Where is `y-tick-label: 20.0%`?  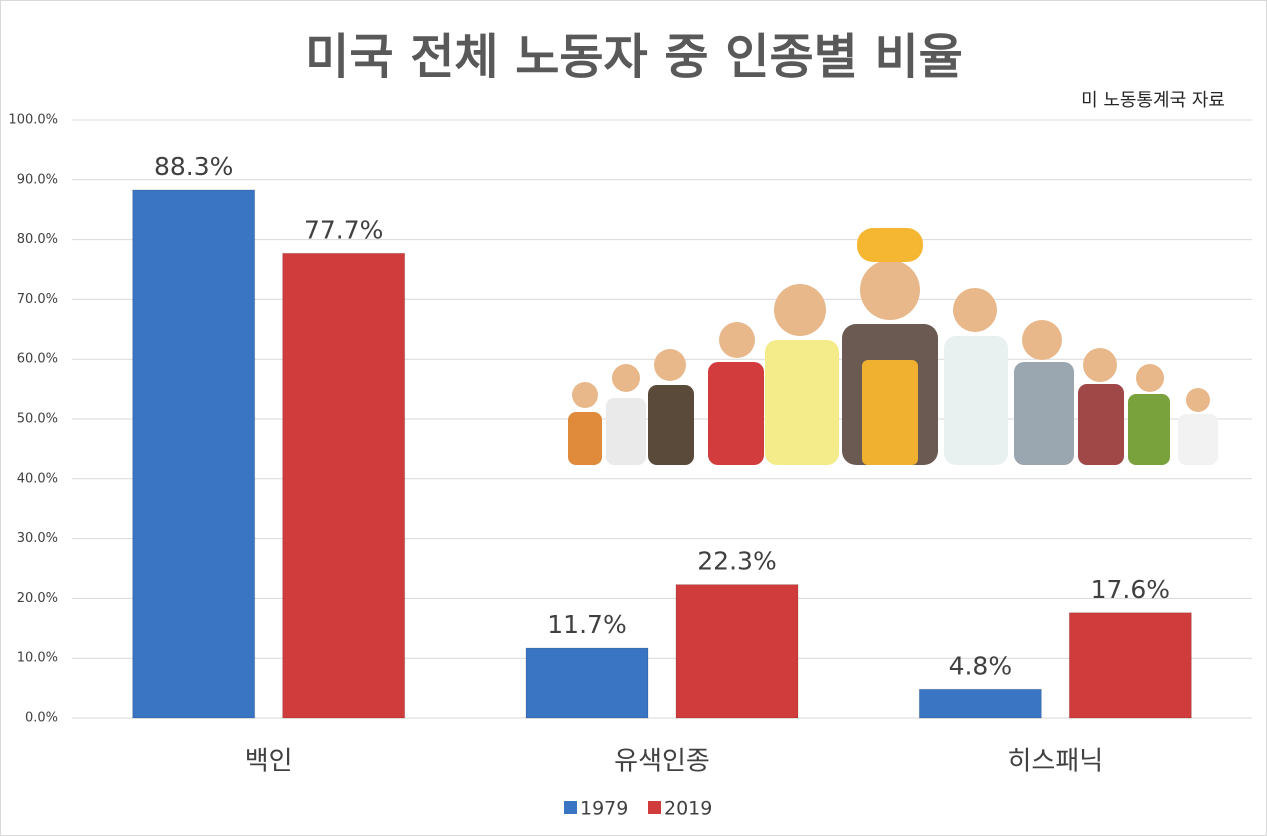 y-tick-label: 20.0% is located at coordinates (37, 598).